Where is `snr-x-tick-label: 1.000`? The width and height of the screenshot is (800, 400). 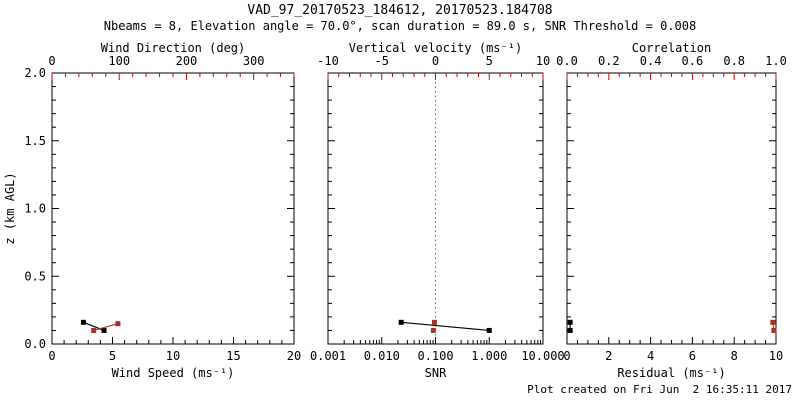
snr-x-tick-label: 1.000 is located at coordinates (489, 356).